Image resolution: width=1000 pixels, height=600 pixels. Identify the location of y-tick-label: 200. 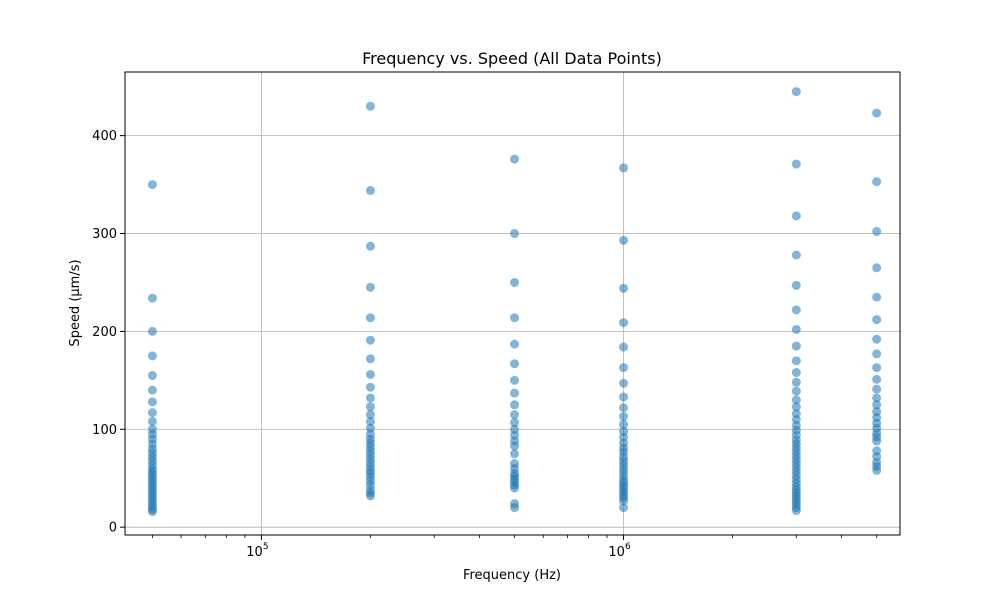
(104, 332).